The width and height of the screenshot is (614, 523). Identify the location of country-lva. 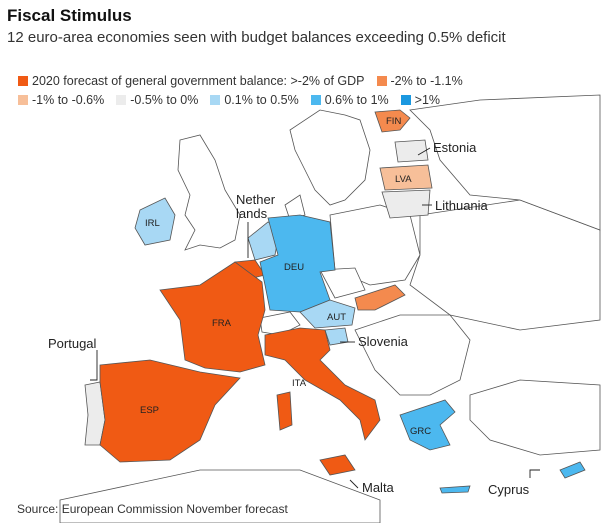
(406, 177).